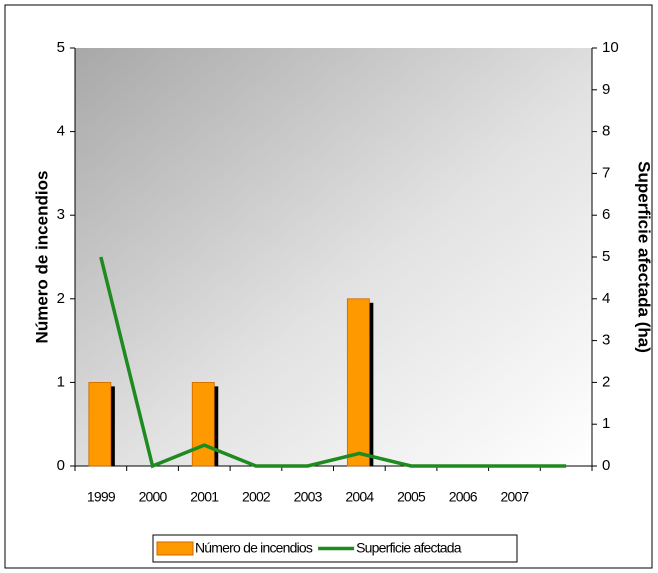 This screenshot has width=658, height=573. Describe the element at coordinates (359, 497) in the screenshot. I see `x-tick-label: 2004` at that location.